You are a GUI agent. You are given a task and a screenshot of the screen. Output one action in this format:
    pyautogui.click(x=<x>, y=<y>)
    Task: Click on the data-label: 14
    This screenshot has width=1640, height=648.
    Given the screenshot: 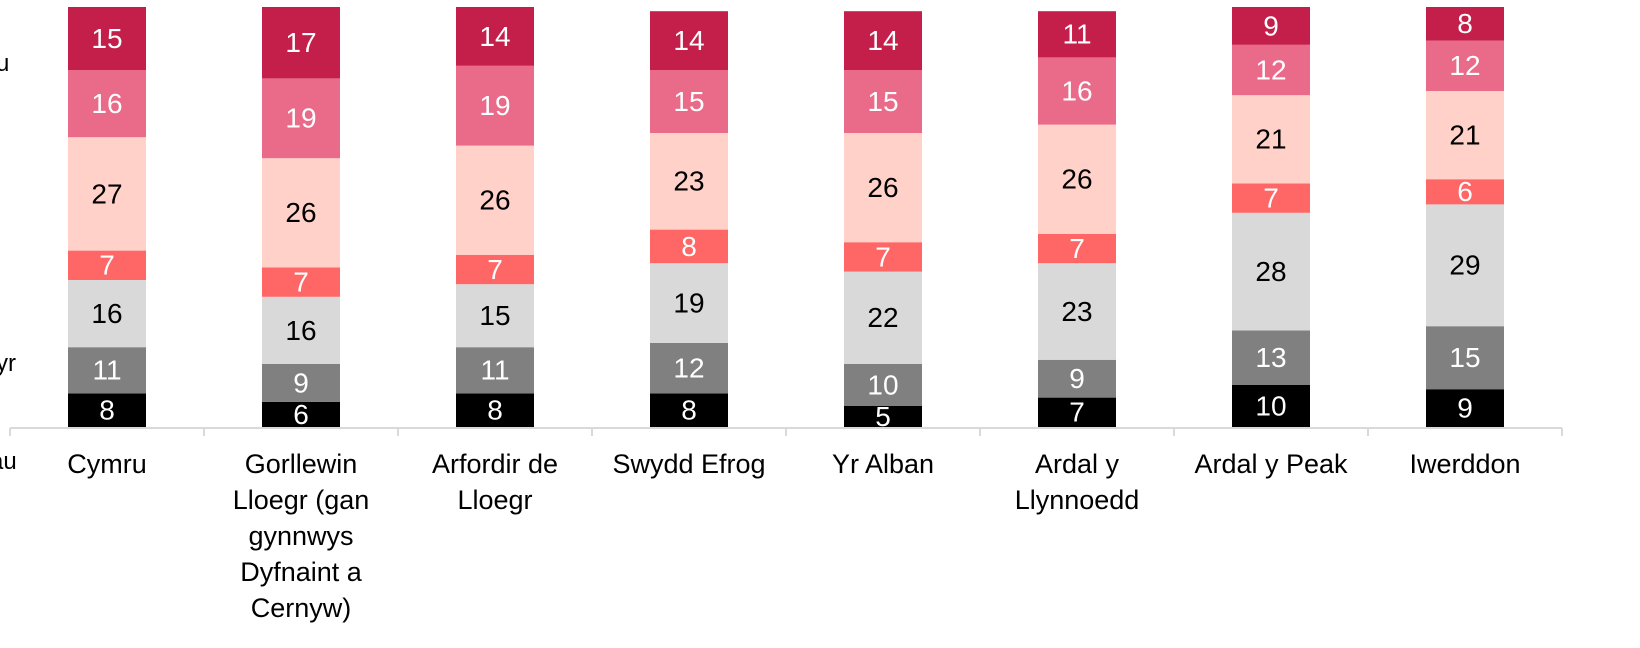 What is the action you would take?
    pyautogui.click(x=688, y=40)
    